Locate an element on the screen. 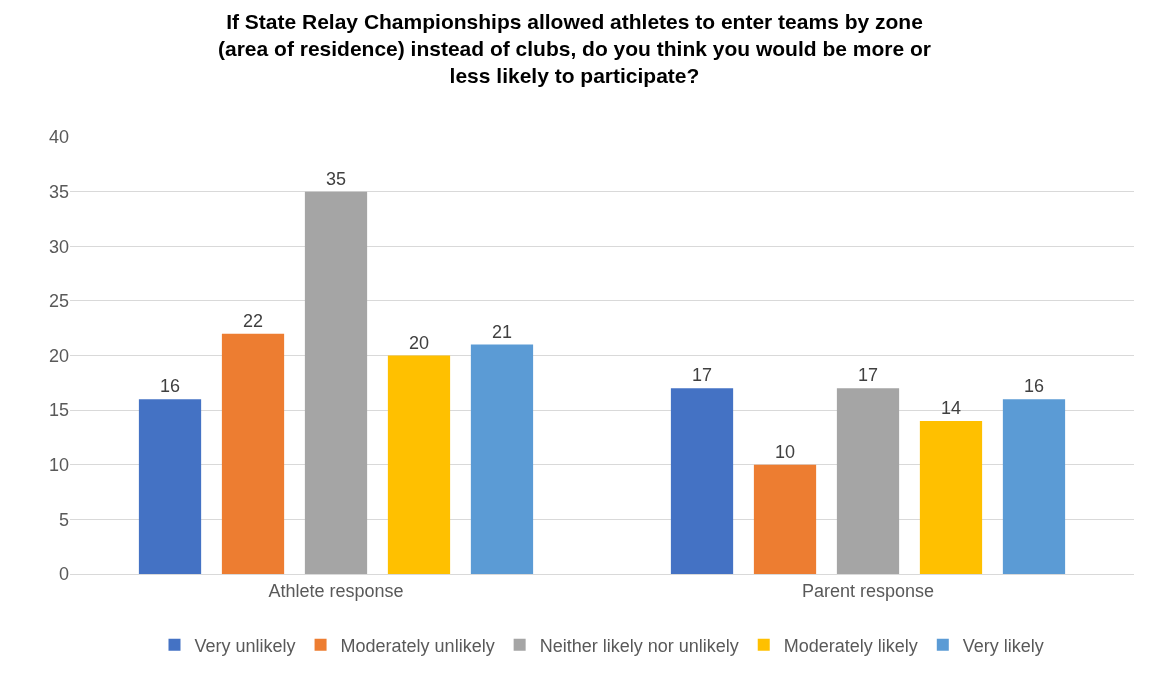 This screenshot has height=675, width=1149. legend-label: Very likely is located at coordinates (1003, 645).